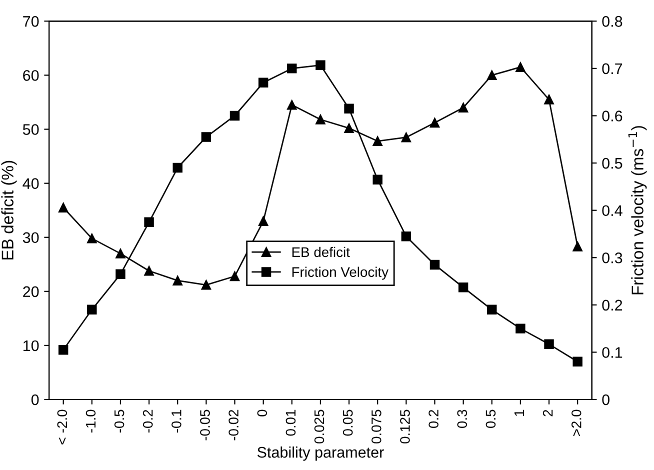 The image size is (654, 470). What do you see at coordinates (612, 116) in the screenshot?
I see `y2-tick-label: 0.6` at bounding box center [612, 116].